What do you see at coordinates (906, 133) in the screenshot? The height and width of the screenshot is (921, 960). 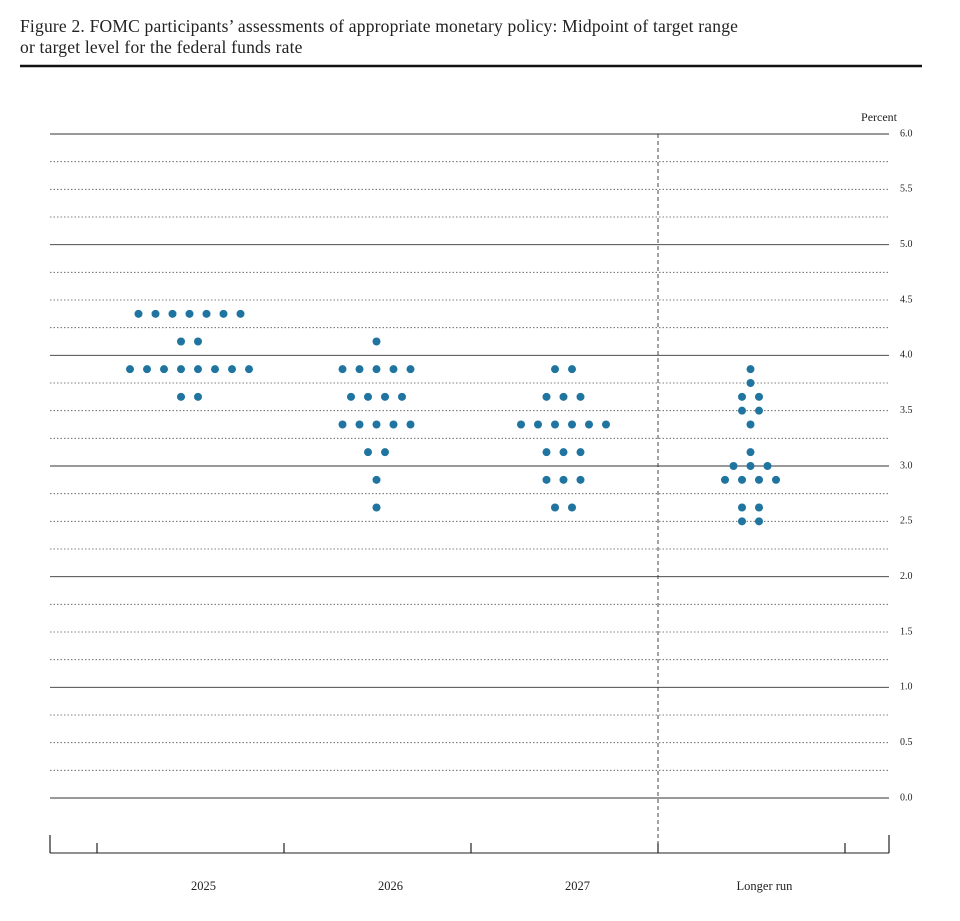 I see `y-tick-label: 6.0` at bounding box center [906, 133].